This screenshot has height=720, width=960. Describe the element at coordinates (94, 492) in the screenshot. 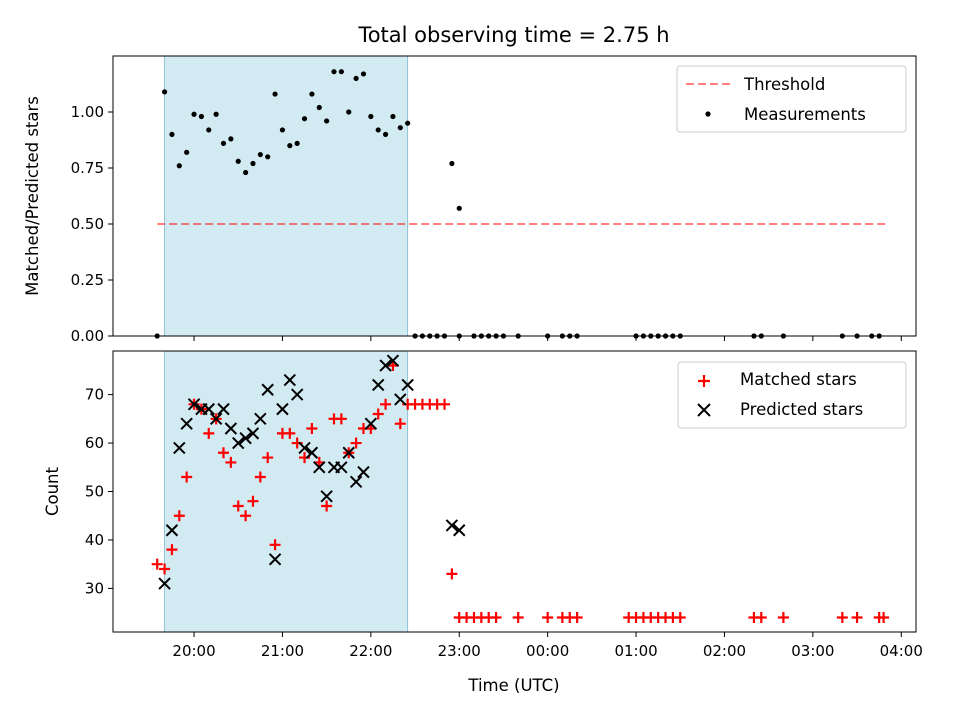

I see `y-tick-label: 50` at that location.